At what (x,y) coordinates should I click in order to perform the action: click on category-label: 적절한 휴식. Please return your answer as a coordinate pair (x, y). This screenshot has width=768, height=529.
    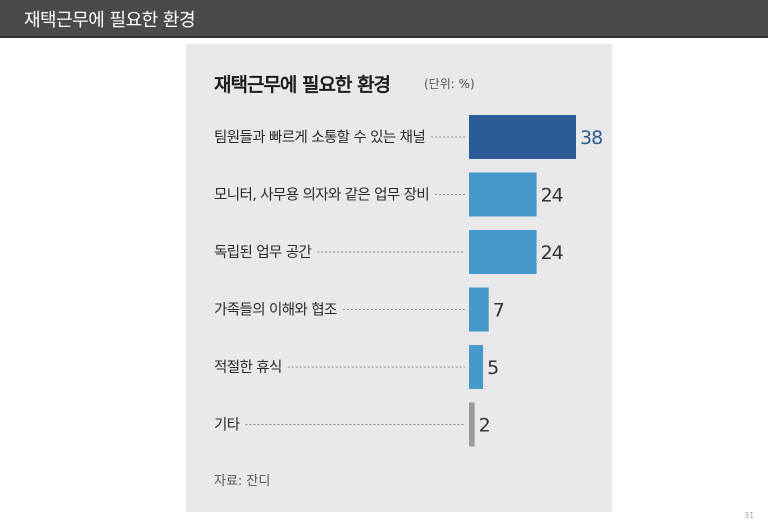
    Looking at the image, I should click on (248, 367).